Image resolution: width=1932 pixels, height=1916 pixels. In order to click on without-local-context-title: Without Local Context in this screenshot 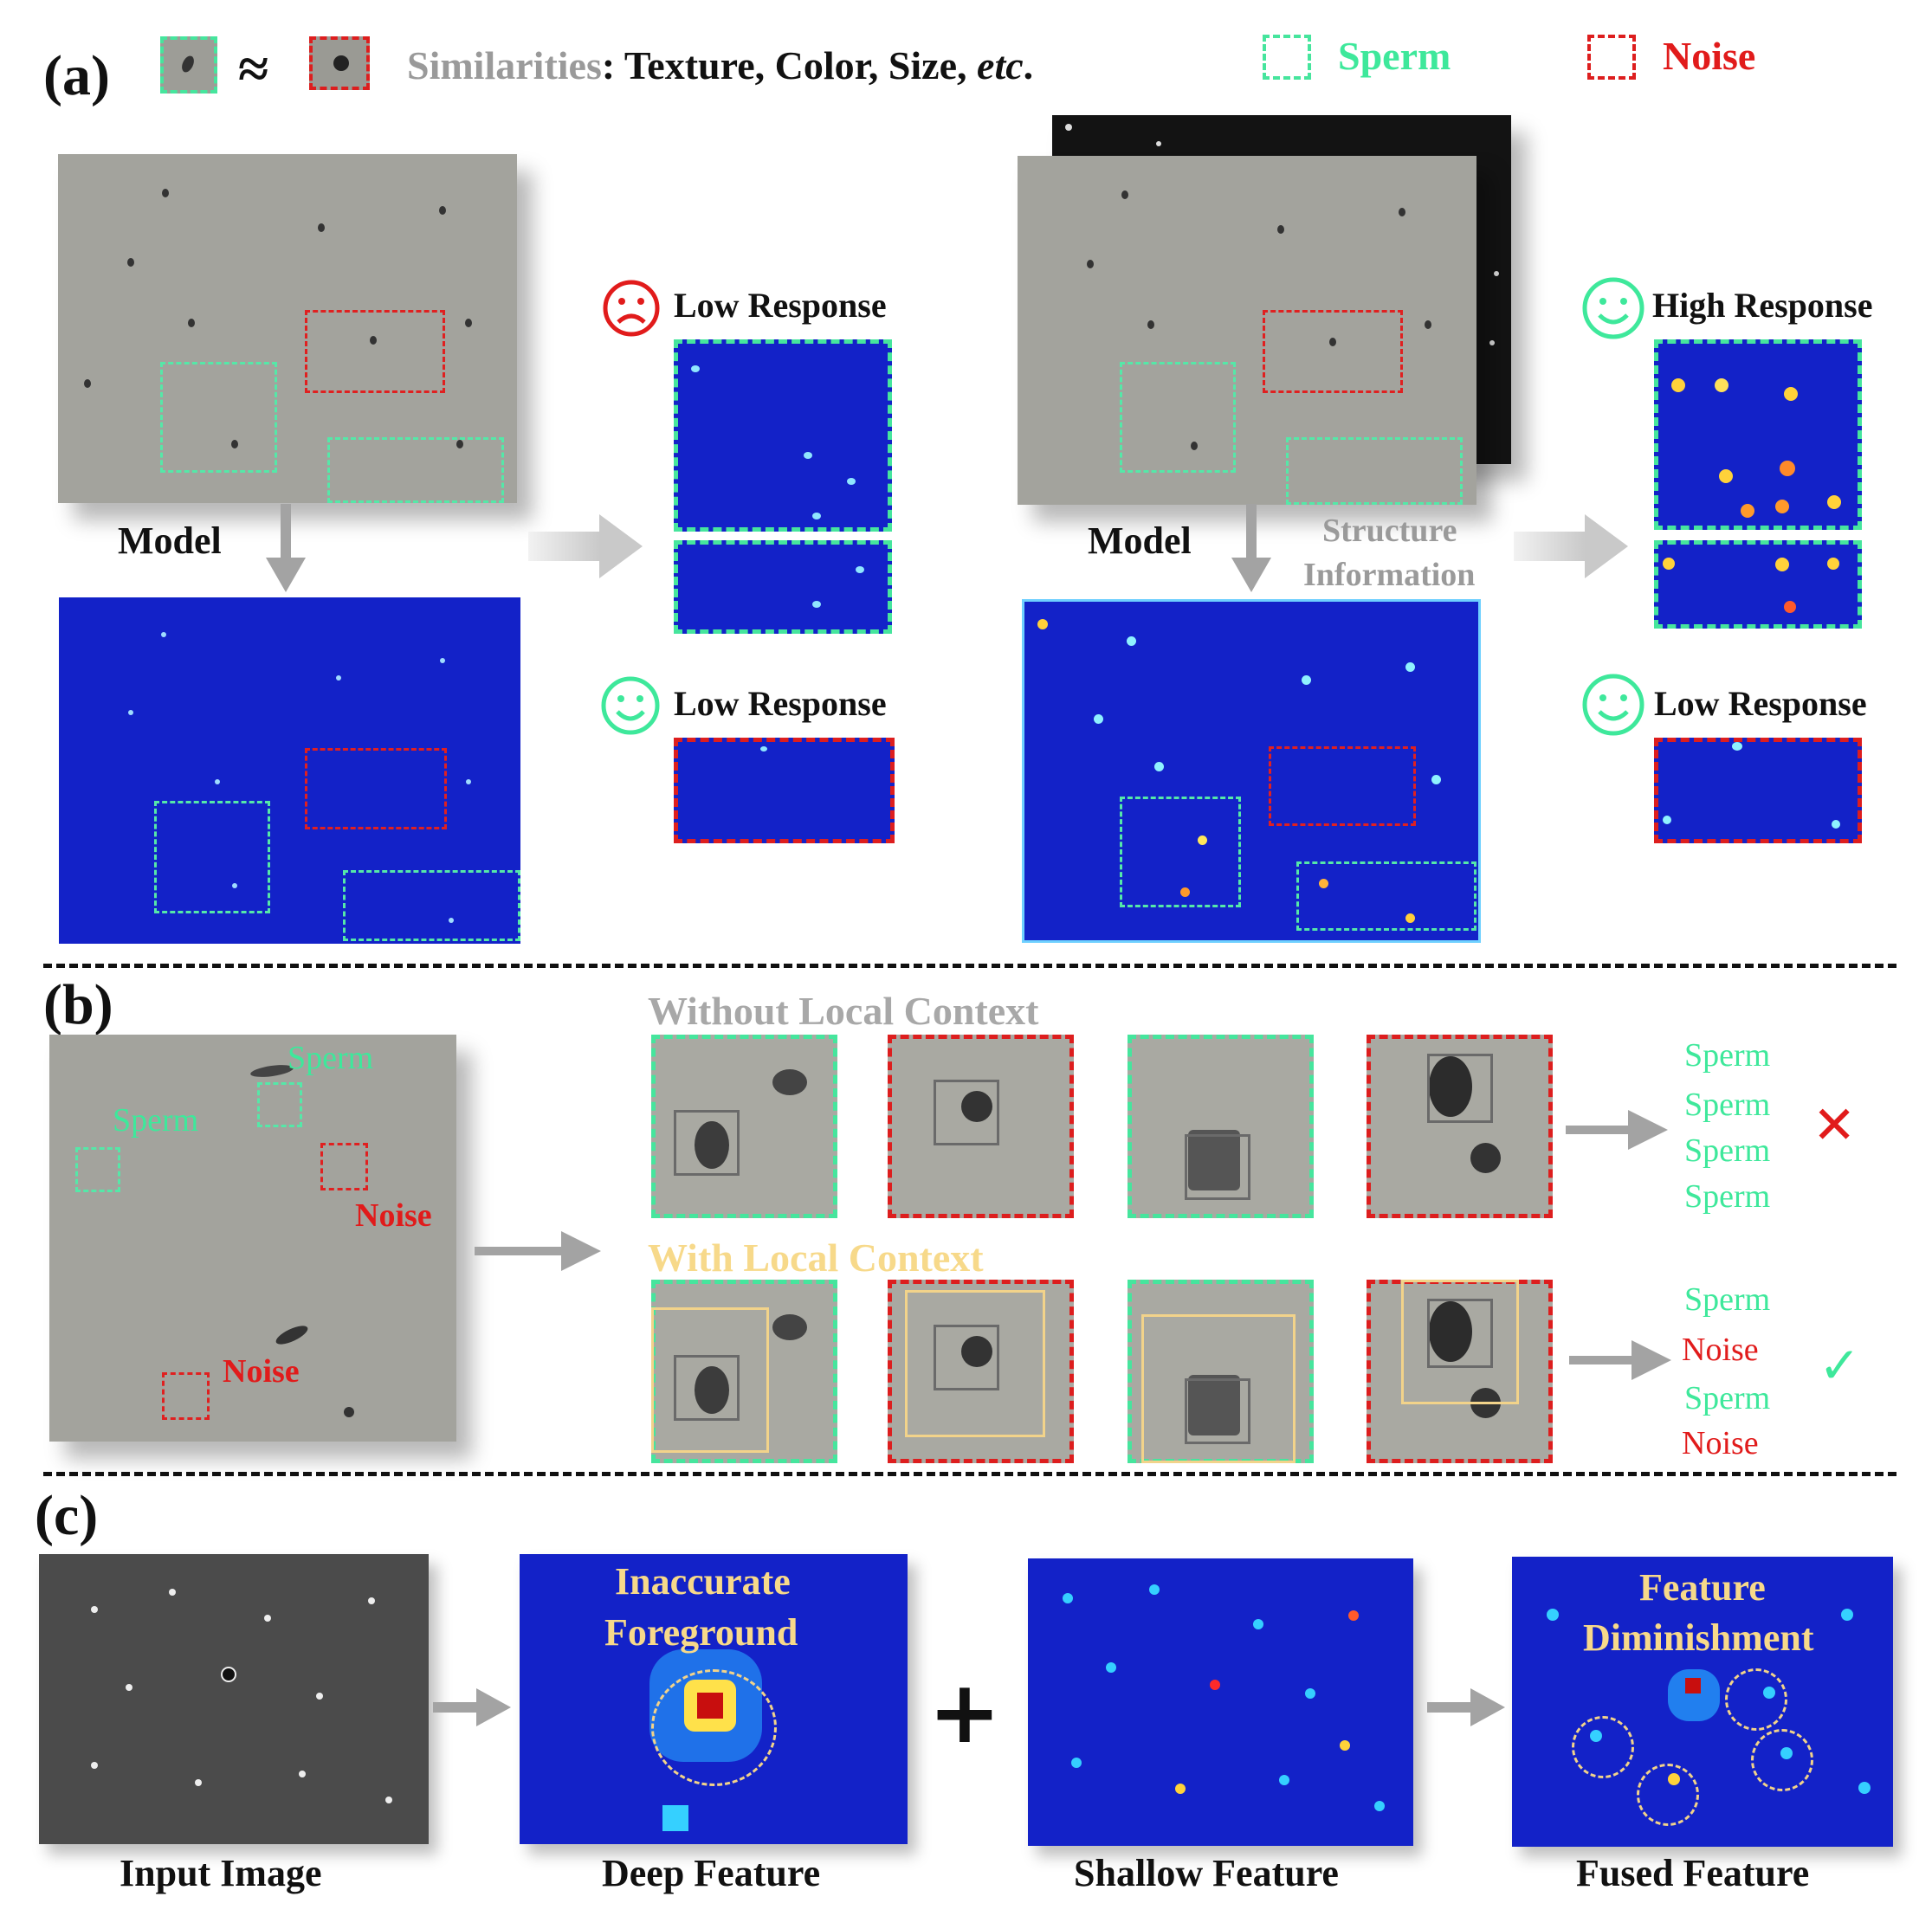, I will do `click(843, 1011)`.